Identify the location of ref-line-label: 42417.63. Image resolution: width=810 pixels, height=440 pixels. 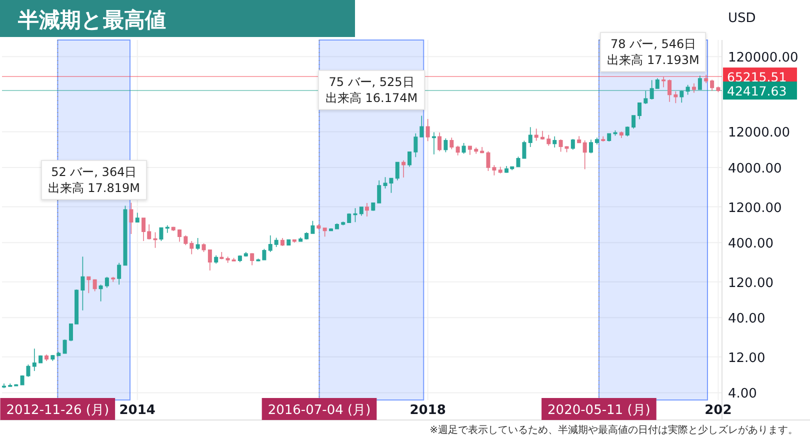
(757, 91).